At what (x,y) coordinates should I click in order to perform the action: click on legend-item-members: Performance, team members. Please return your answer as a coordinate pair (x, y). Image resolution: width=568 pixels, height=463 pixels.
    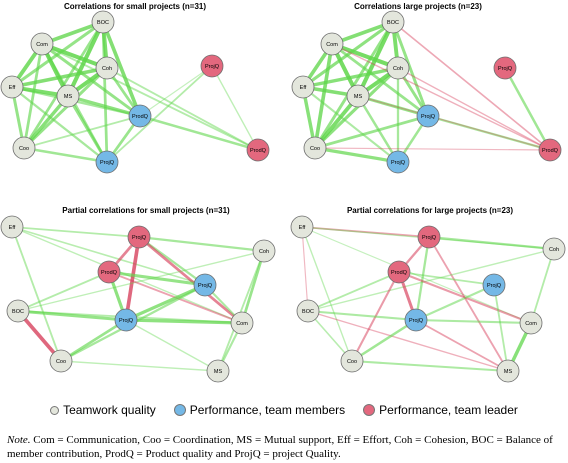
    Looking at the image, I should click on (259, 410).